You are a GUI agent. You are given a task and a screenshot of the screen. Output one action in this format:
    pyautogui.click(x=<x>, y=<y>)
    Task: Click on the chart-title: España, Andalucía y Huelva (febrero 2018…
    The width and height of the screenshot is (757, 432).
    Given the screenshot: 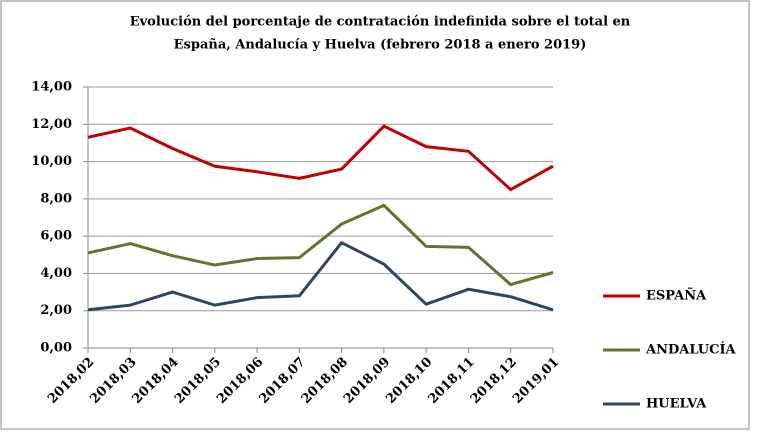 What is the action you would take?
    pyautogui.click(x=380, y=45)
    